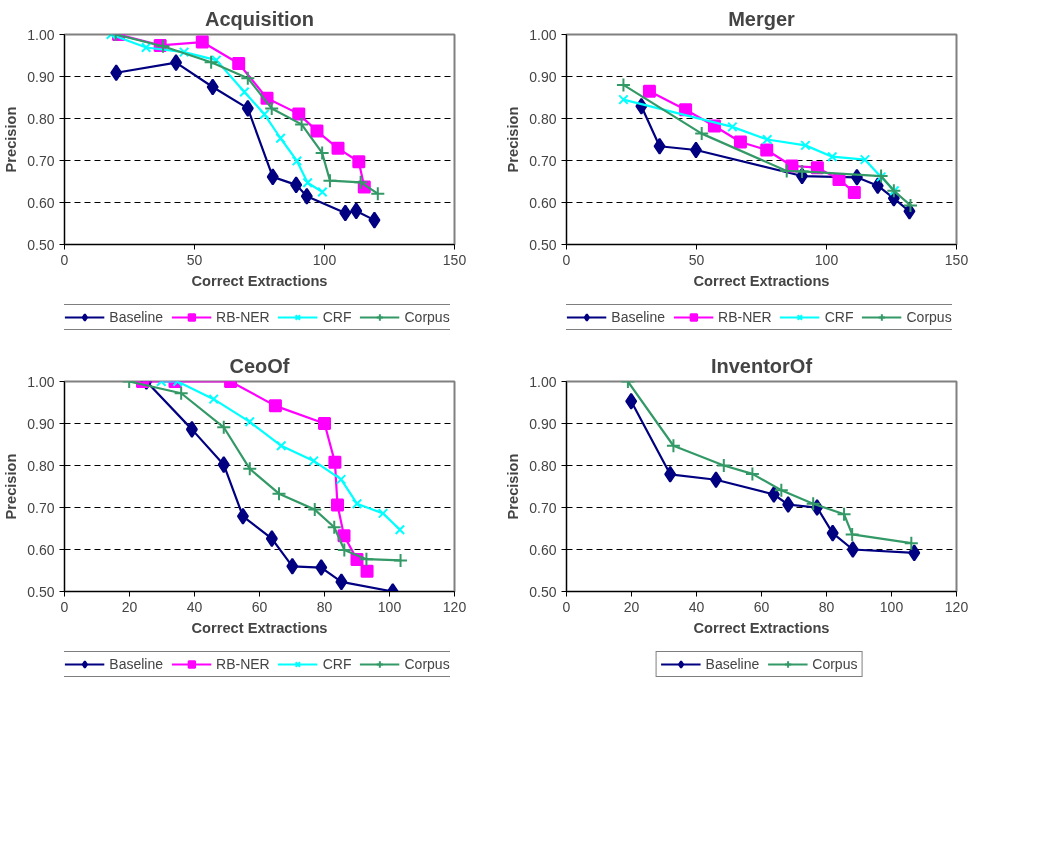 This screenshot has height=858, width=1053. Describe the element at coordinates (762, 18) in the screenshot. I see `chart-title: Merger` at that location.